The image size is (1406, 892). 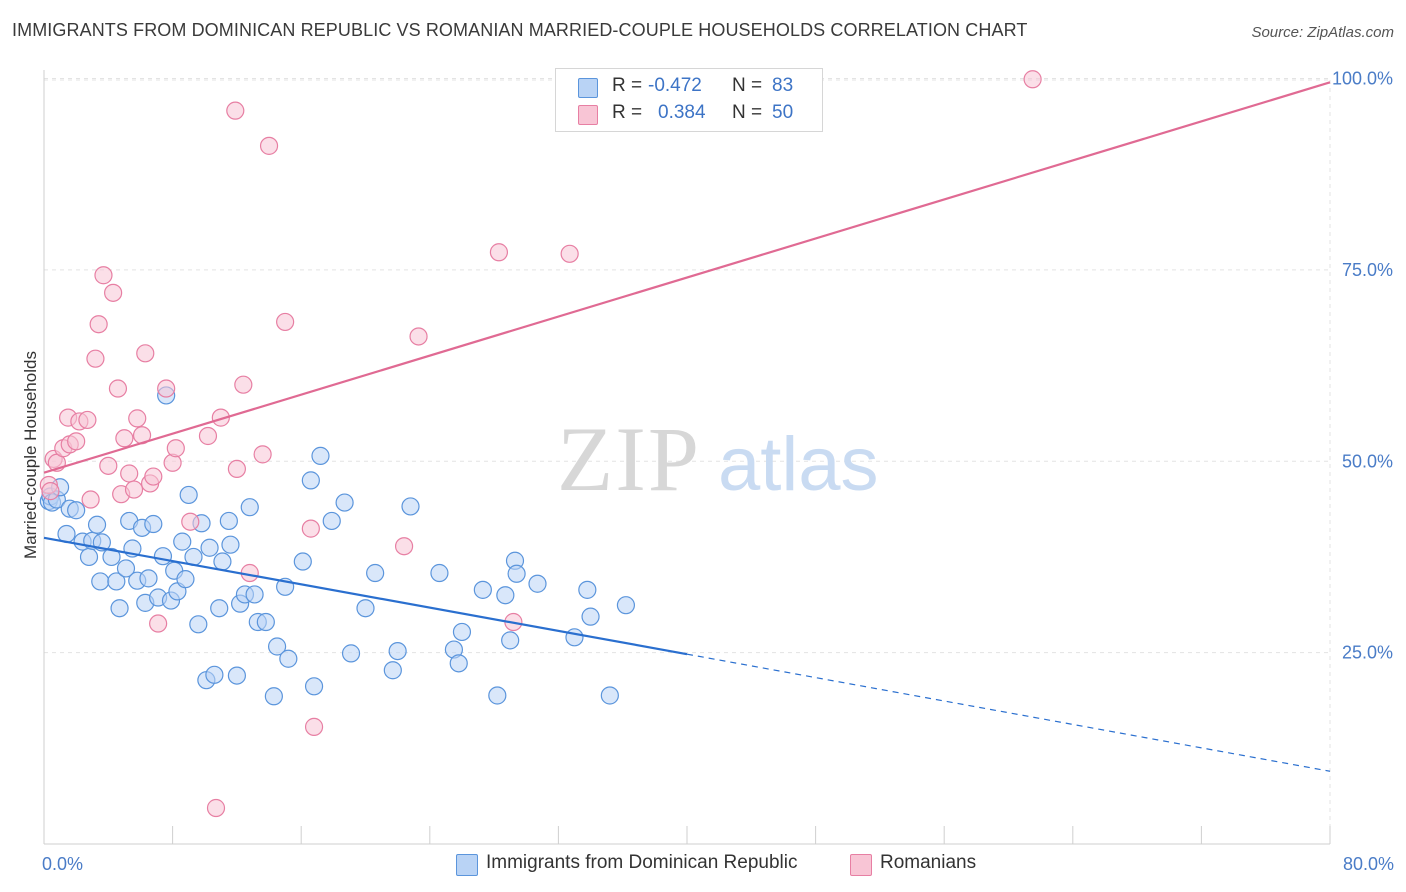 I want to click on y-tick-label: 100.0%, so click(x=1362, y=79).